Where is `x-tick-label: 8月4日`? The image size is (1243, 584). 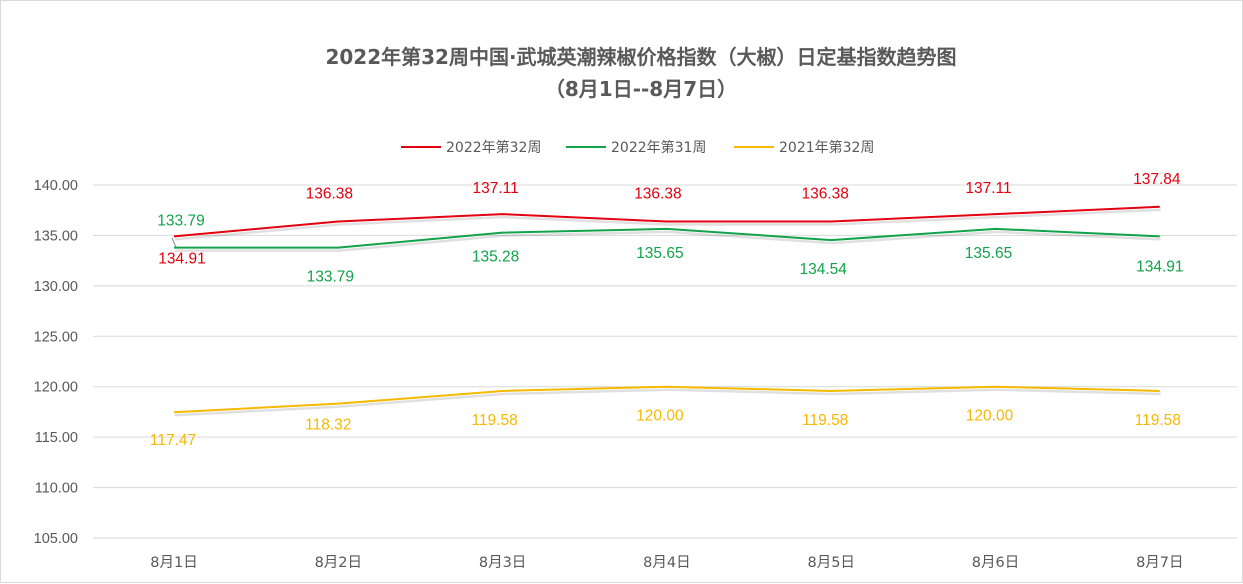 x-tick-label: 8月4日 is located at coordinates (666, 563).